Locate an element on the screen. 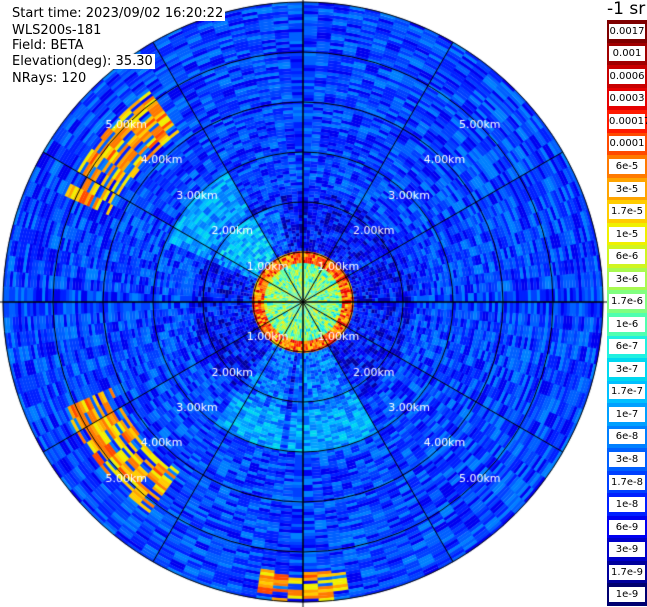 This screenshot has height=607, width=647. colorbar-tick-label: 3e-6 is located at coordinates (627, 279).